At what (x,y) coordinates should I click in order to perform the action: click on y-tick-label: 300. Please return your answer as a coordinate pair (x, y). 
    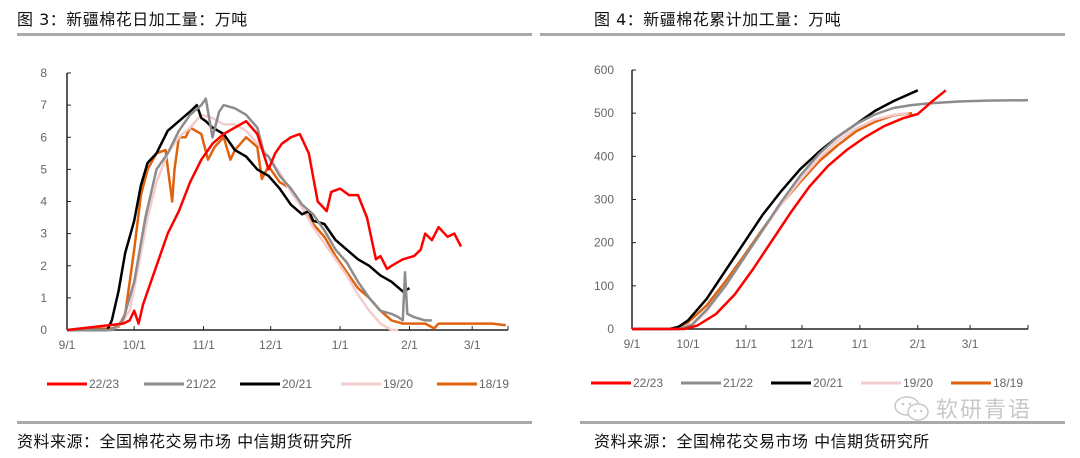
    Looking at the image, I should click on (604, 200).